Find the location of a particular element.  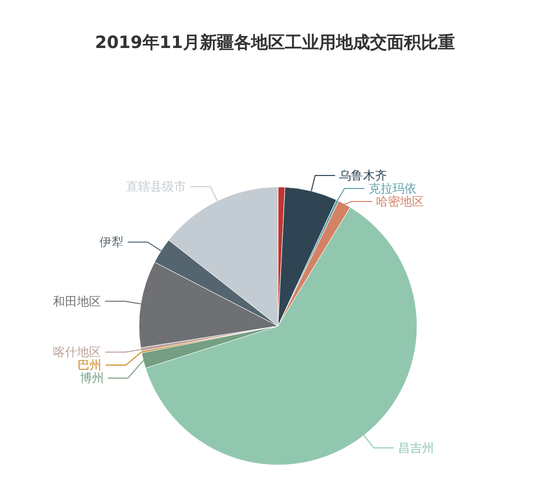

slice-label: 伊犁 is located at coordinates (112, 242).